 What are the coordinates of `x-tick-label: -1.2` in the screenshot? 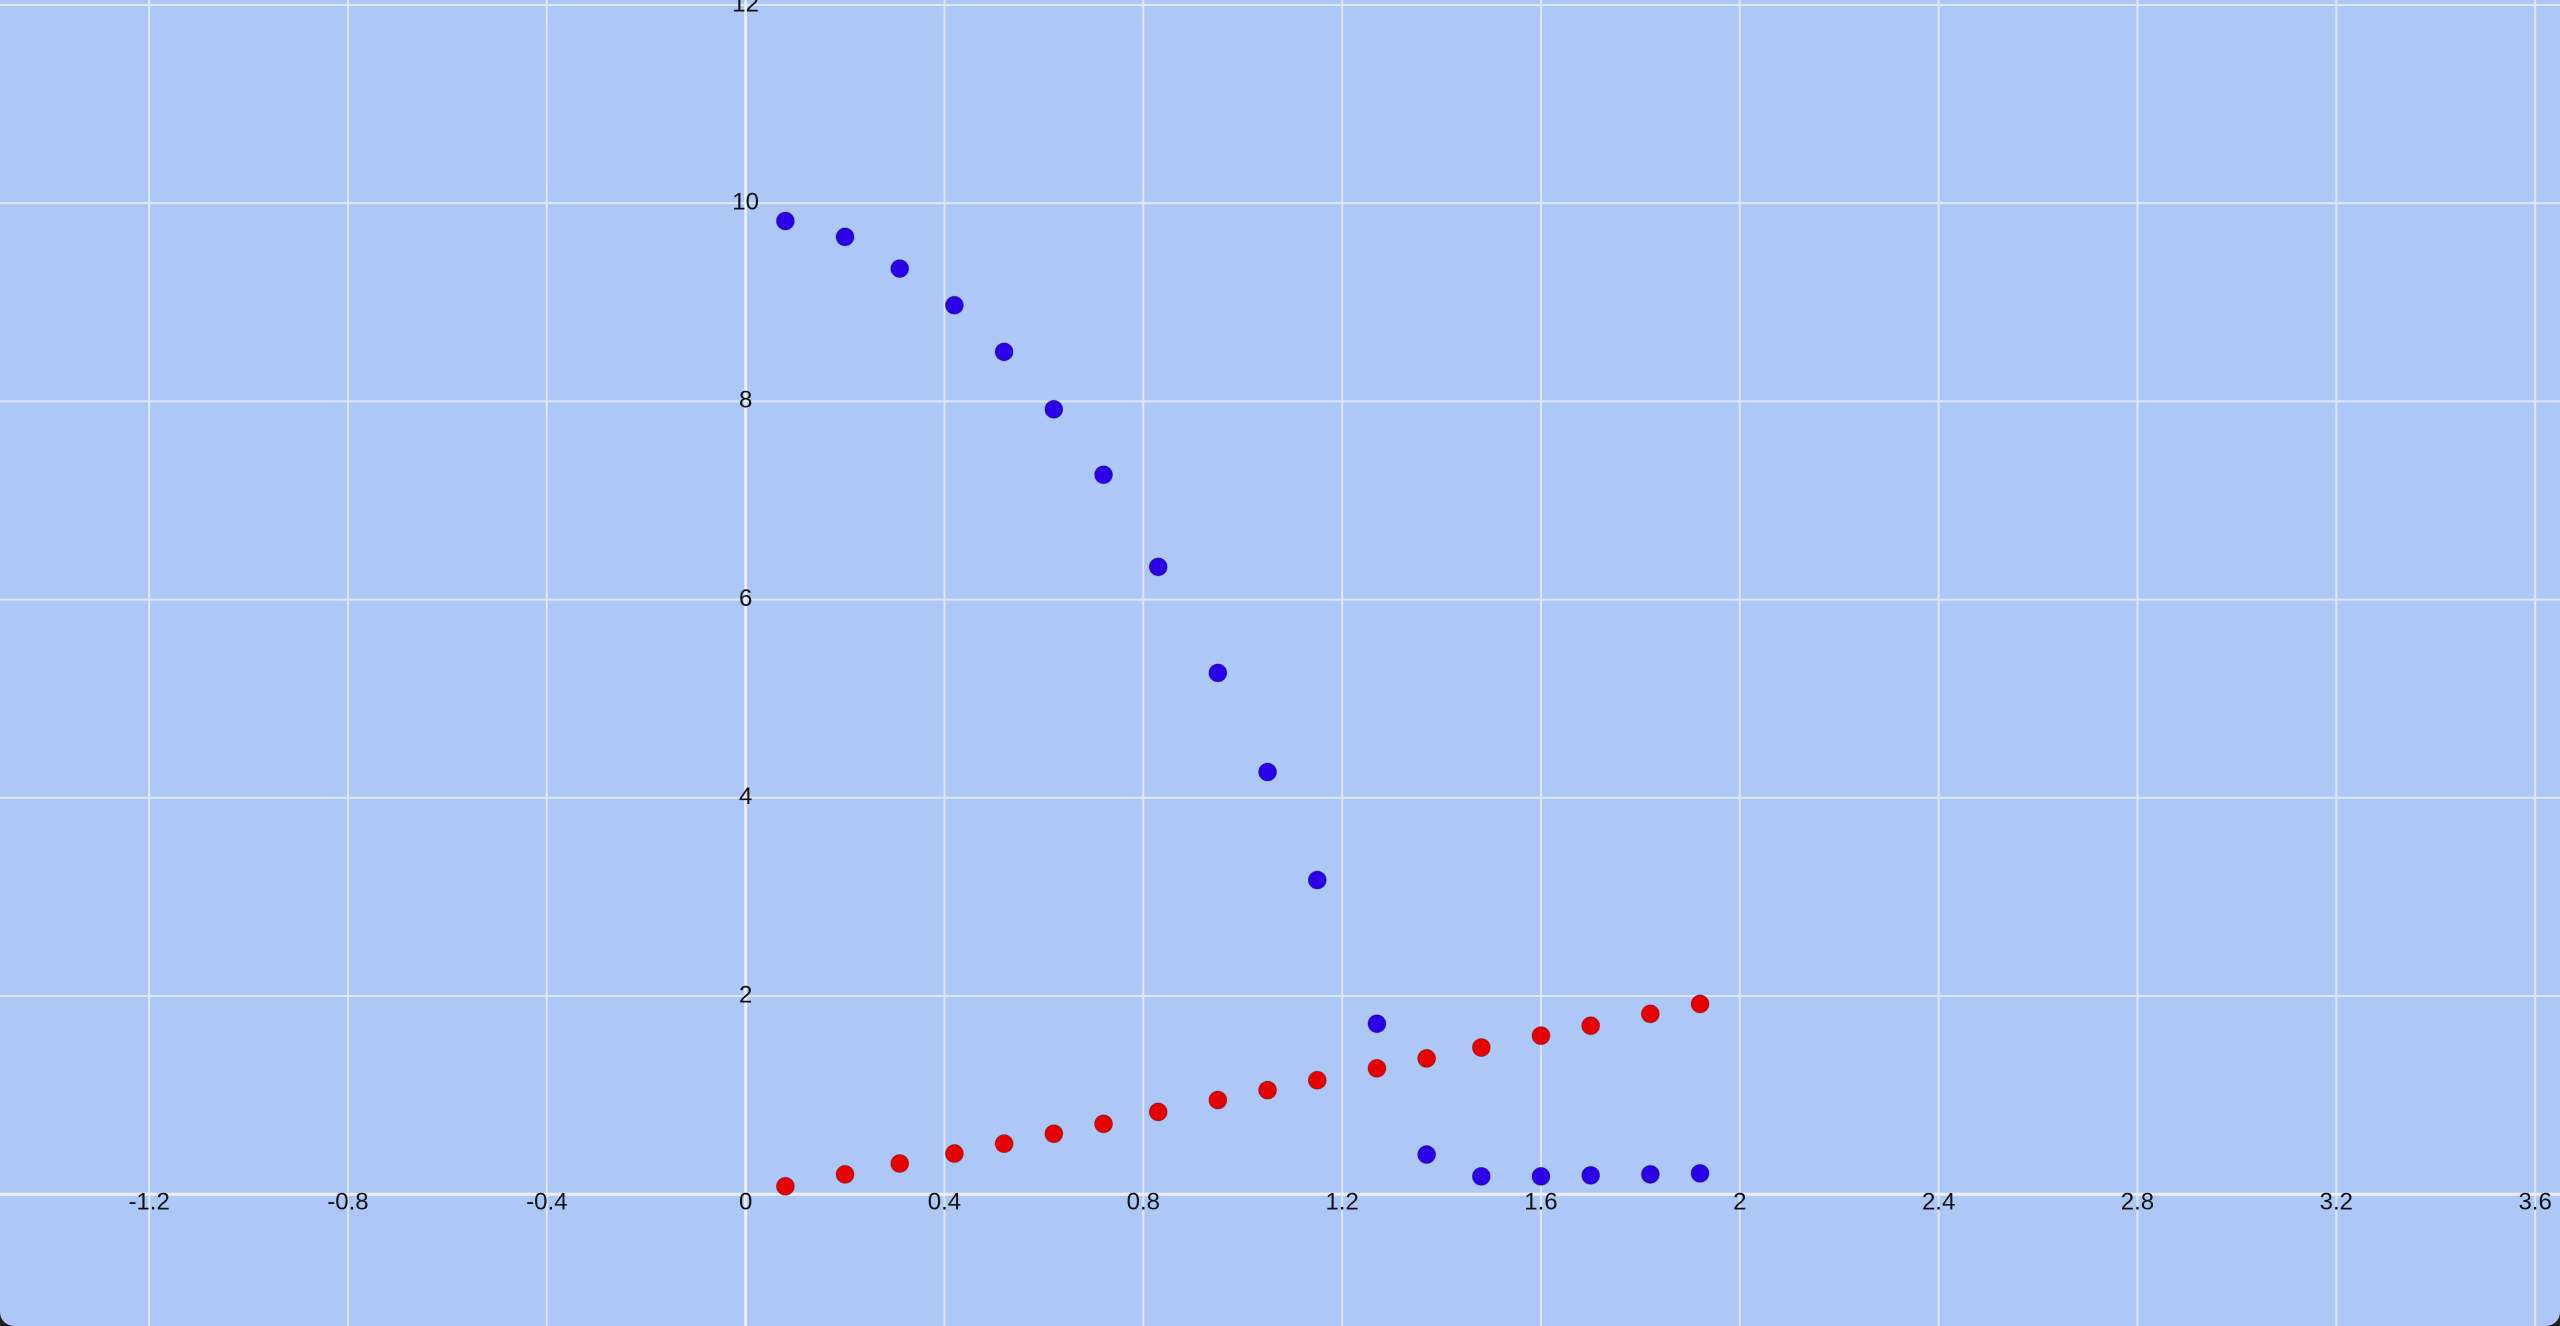 It's located at (148, 1202).